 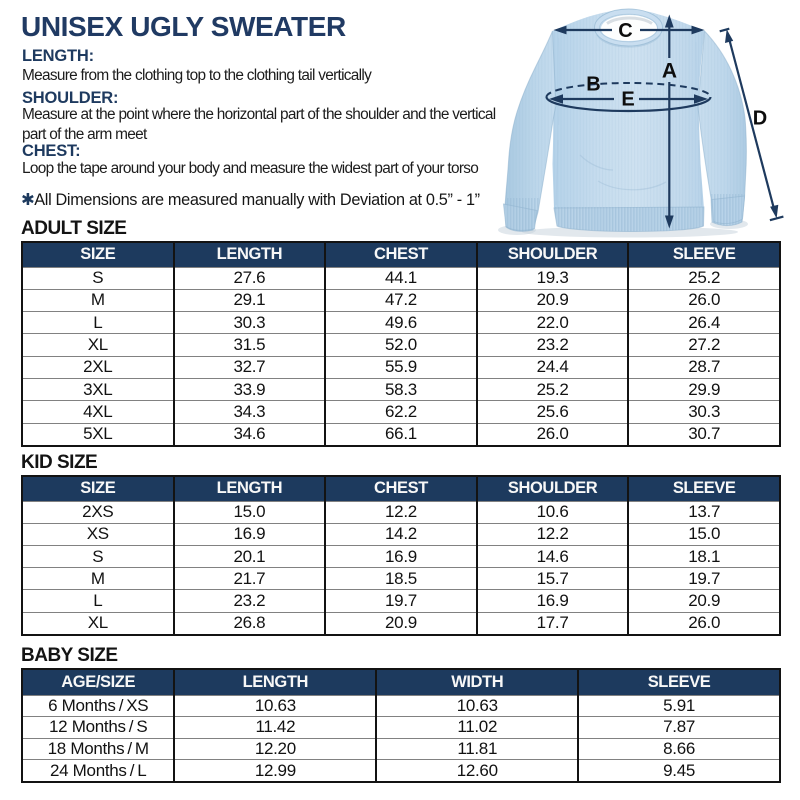 I want to click on svg-text: B, so click(x=593, y=84).